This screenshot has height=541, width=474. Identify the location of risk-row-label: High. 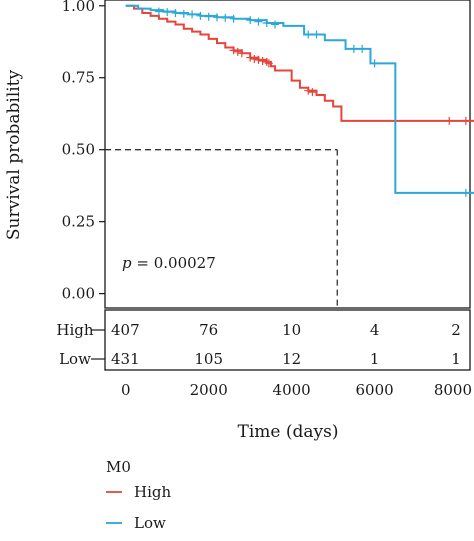
(74, 330).